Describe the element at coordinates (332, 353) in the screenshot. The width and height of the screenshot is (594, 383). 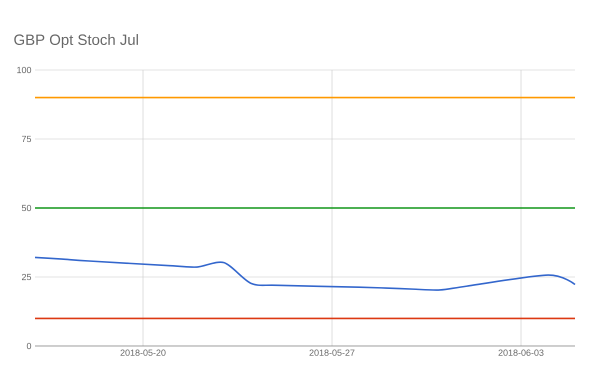
I see `x-tick-label: 2018-05-27` at that location.